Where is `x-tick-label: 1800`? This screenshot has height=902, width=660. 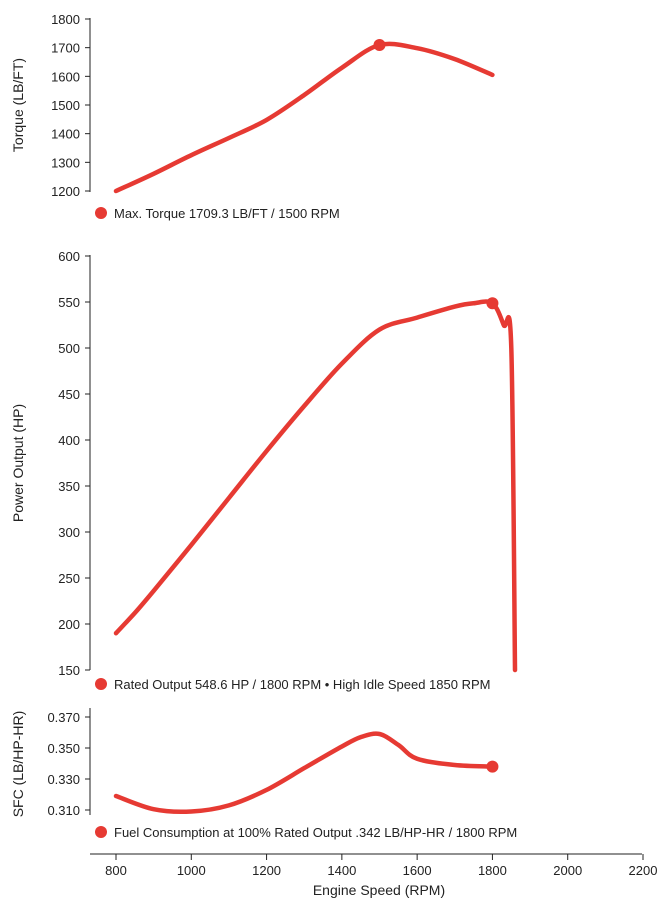 x-tick-label: 1800 is located at coordinates (492, 870).